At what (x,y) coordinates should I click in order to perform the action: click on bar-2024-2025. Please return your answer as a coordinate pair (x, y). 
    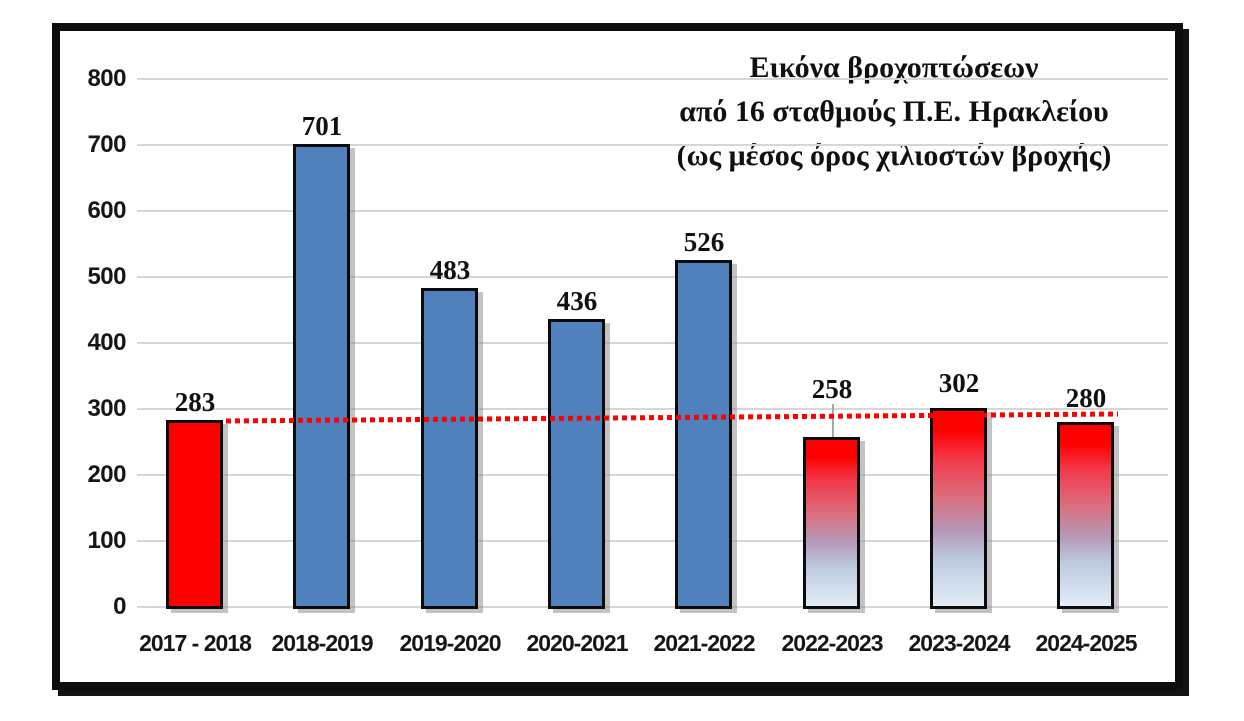
    Looking at the image, I should click on (1085, 515).